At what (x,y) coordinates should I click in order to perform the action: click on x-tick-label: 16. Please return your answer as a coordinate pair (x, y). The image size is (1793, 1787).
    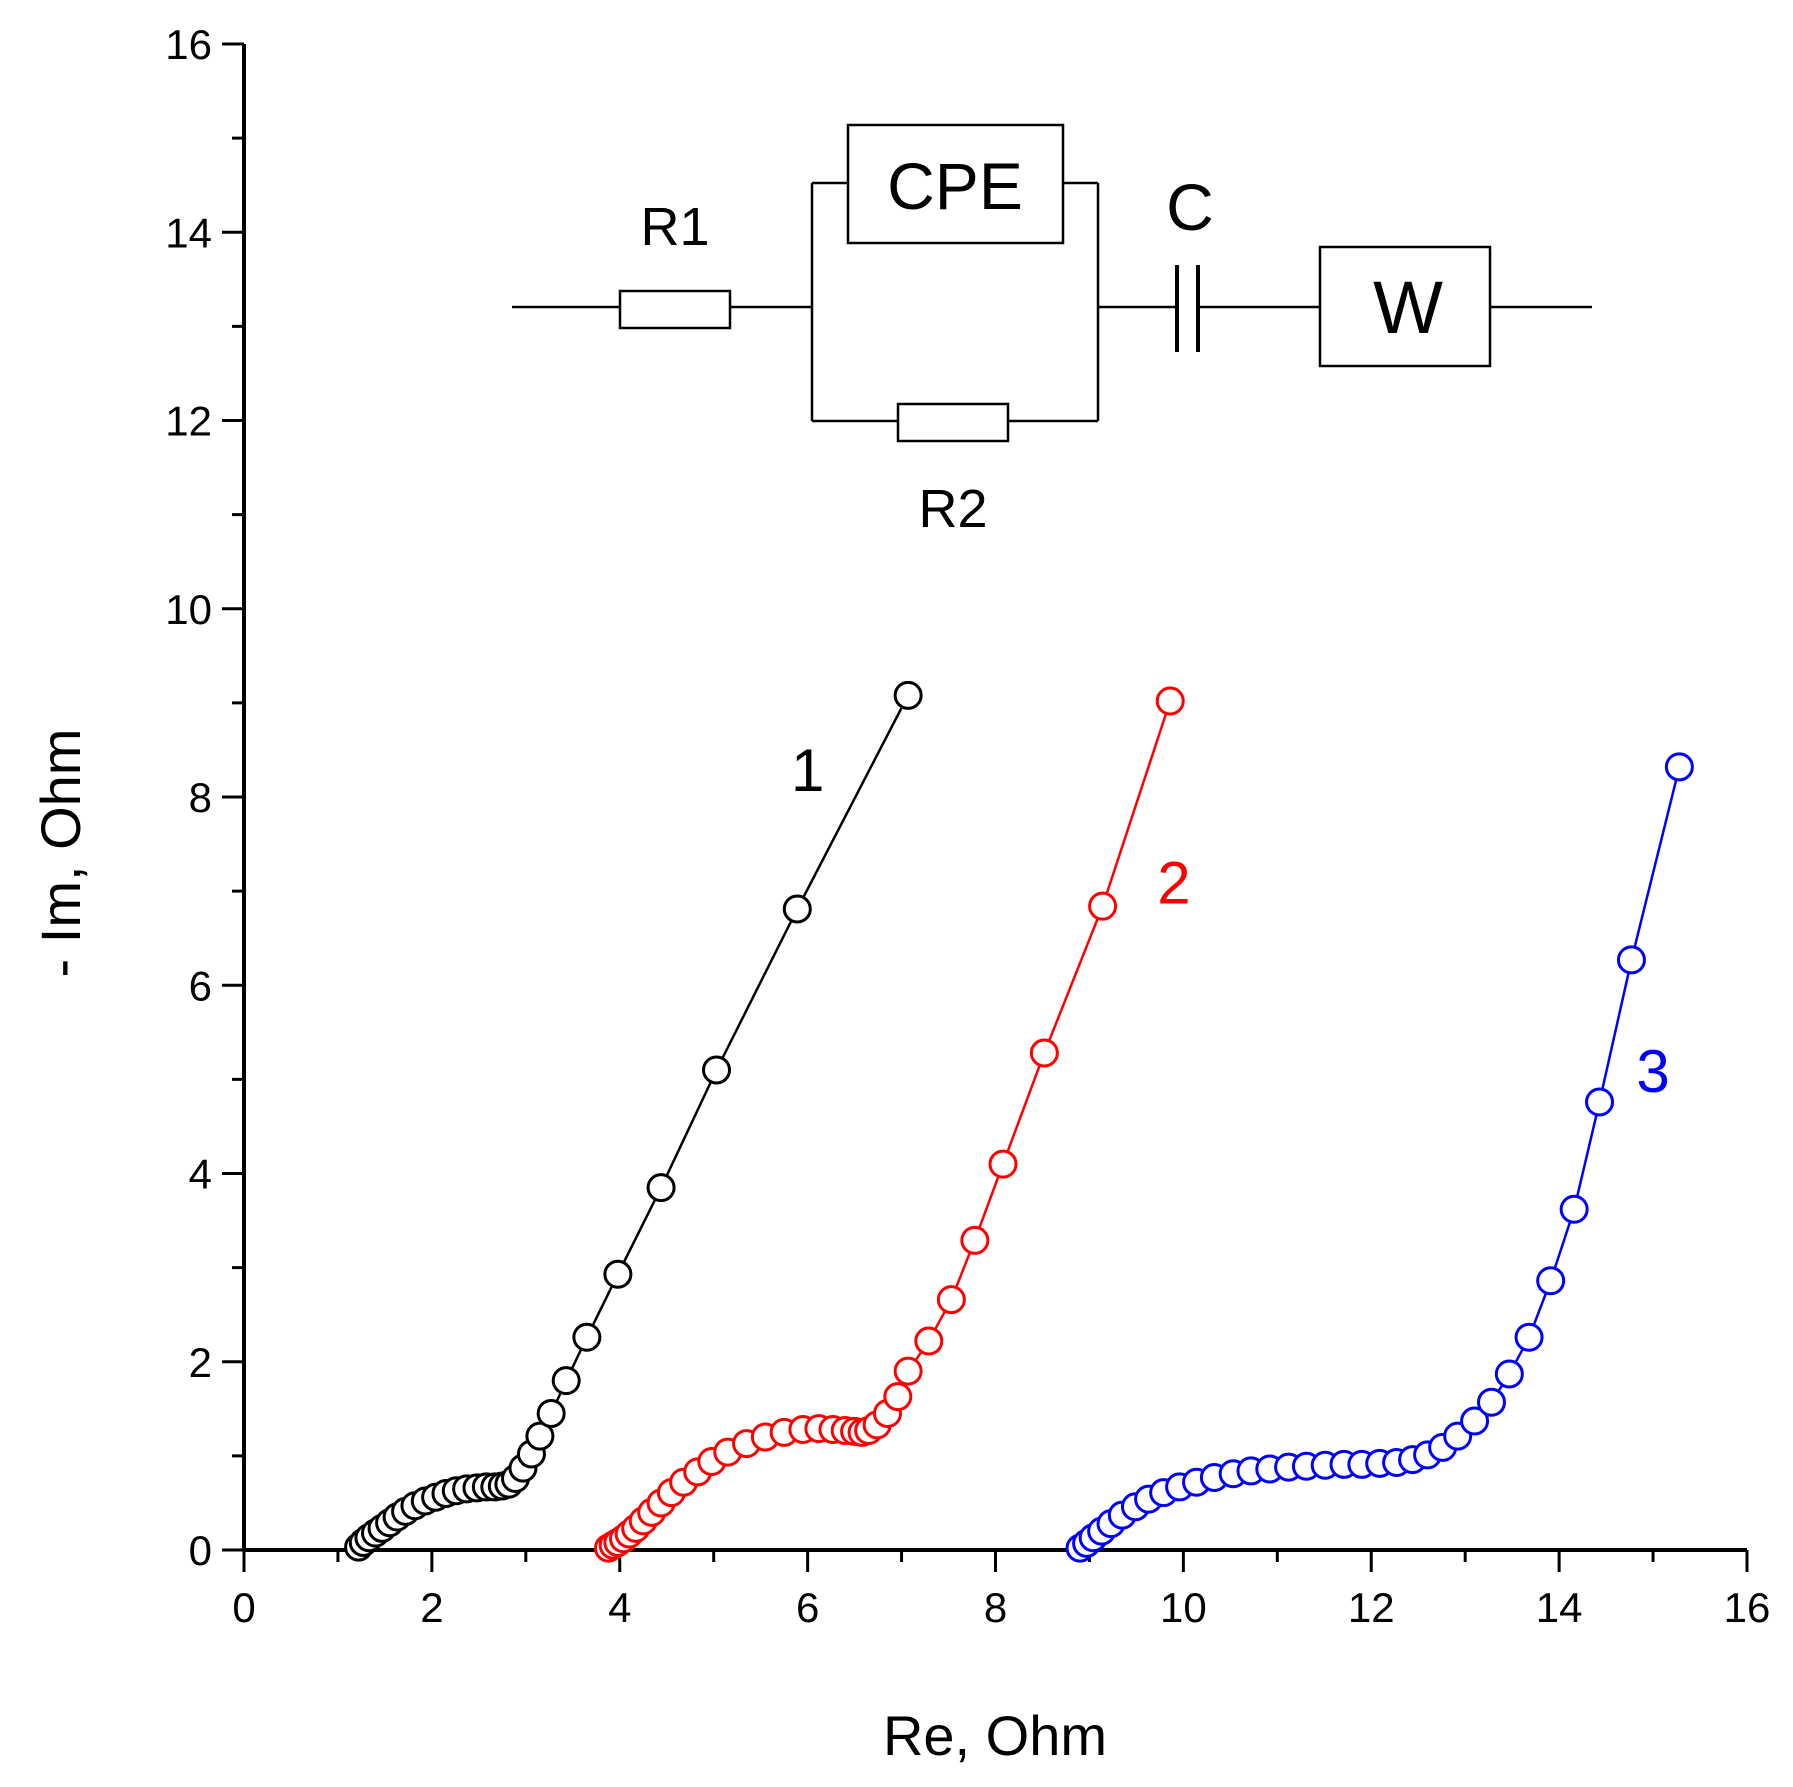
    Looking at the image, I should click on (1747, 1607).